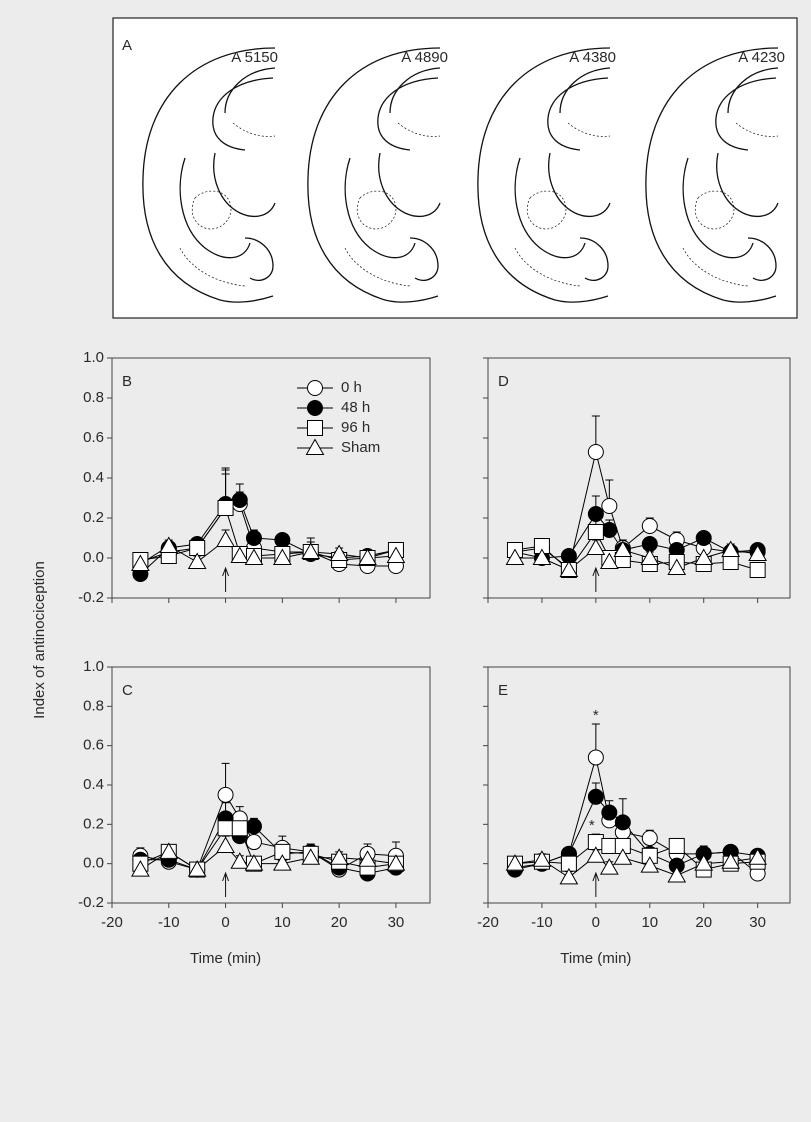 Image resolution: width=811 pixels, height=1122 pixels. What do you see at coordinates (596, 715) in the screenshot?
I see `annotation: *` at bounding box center [596, 715].